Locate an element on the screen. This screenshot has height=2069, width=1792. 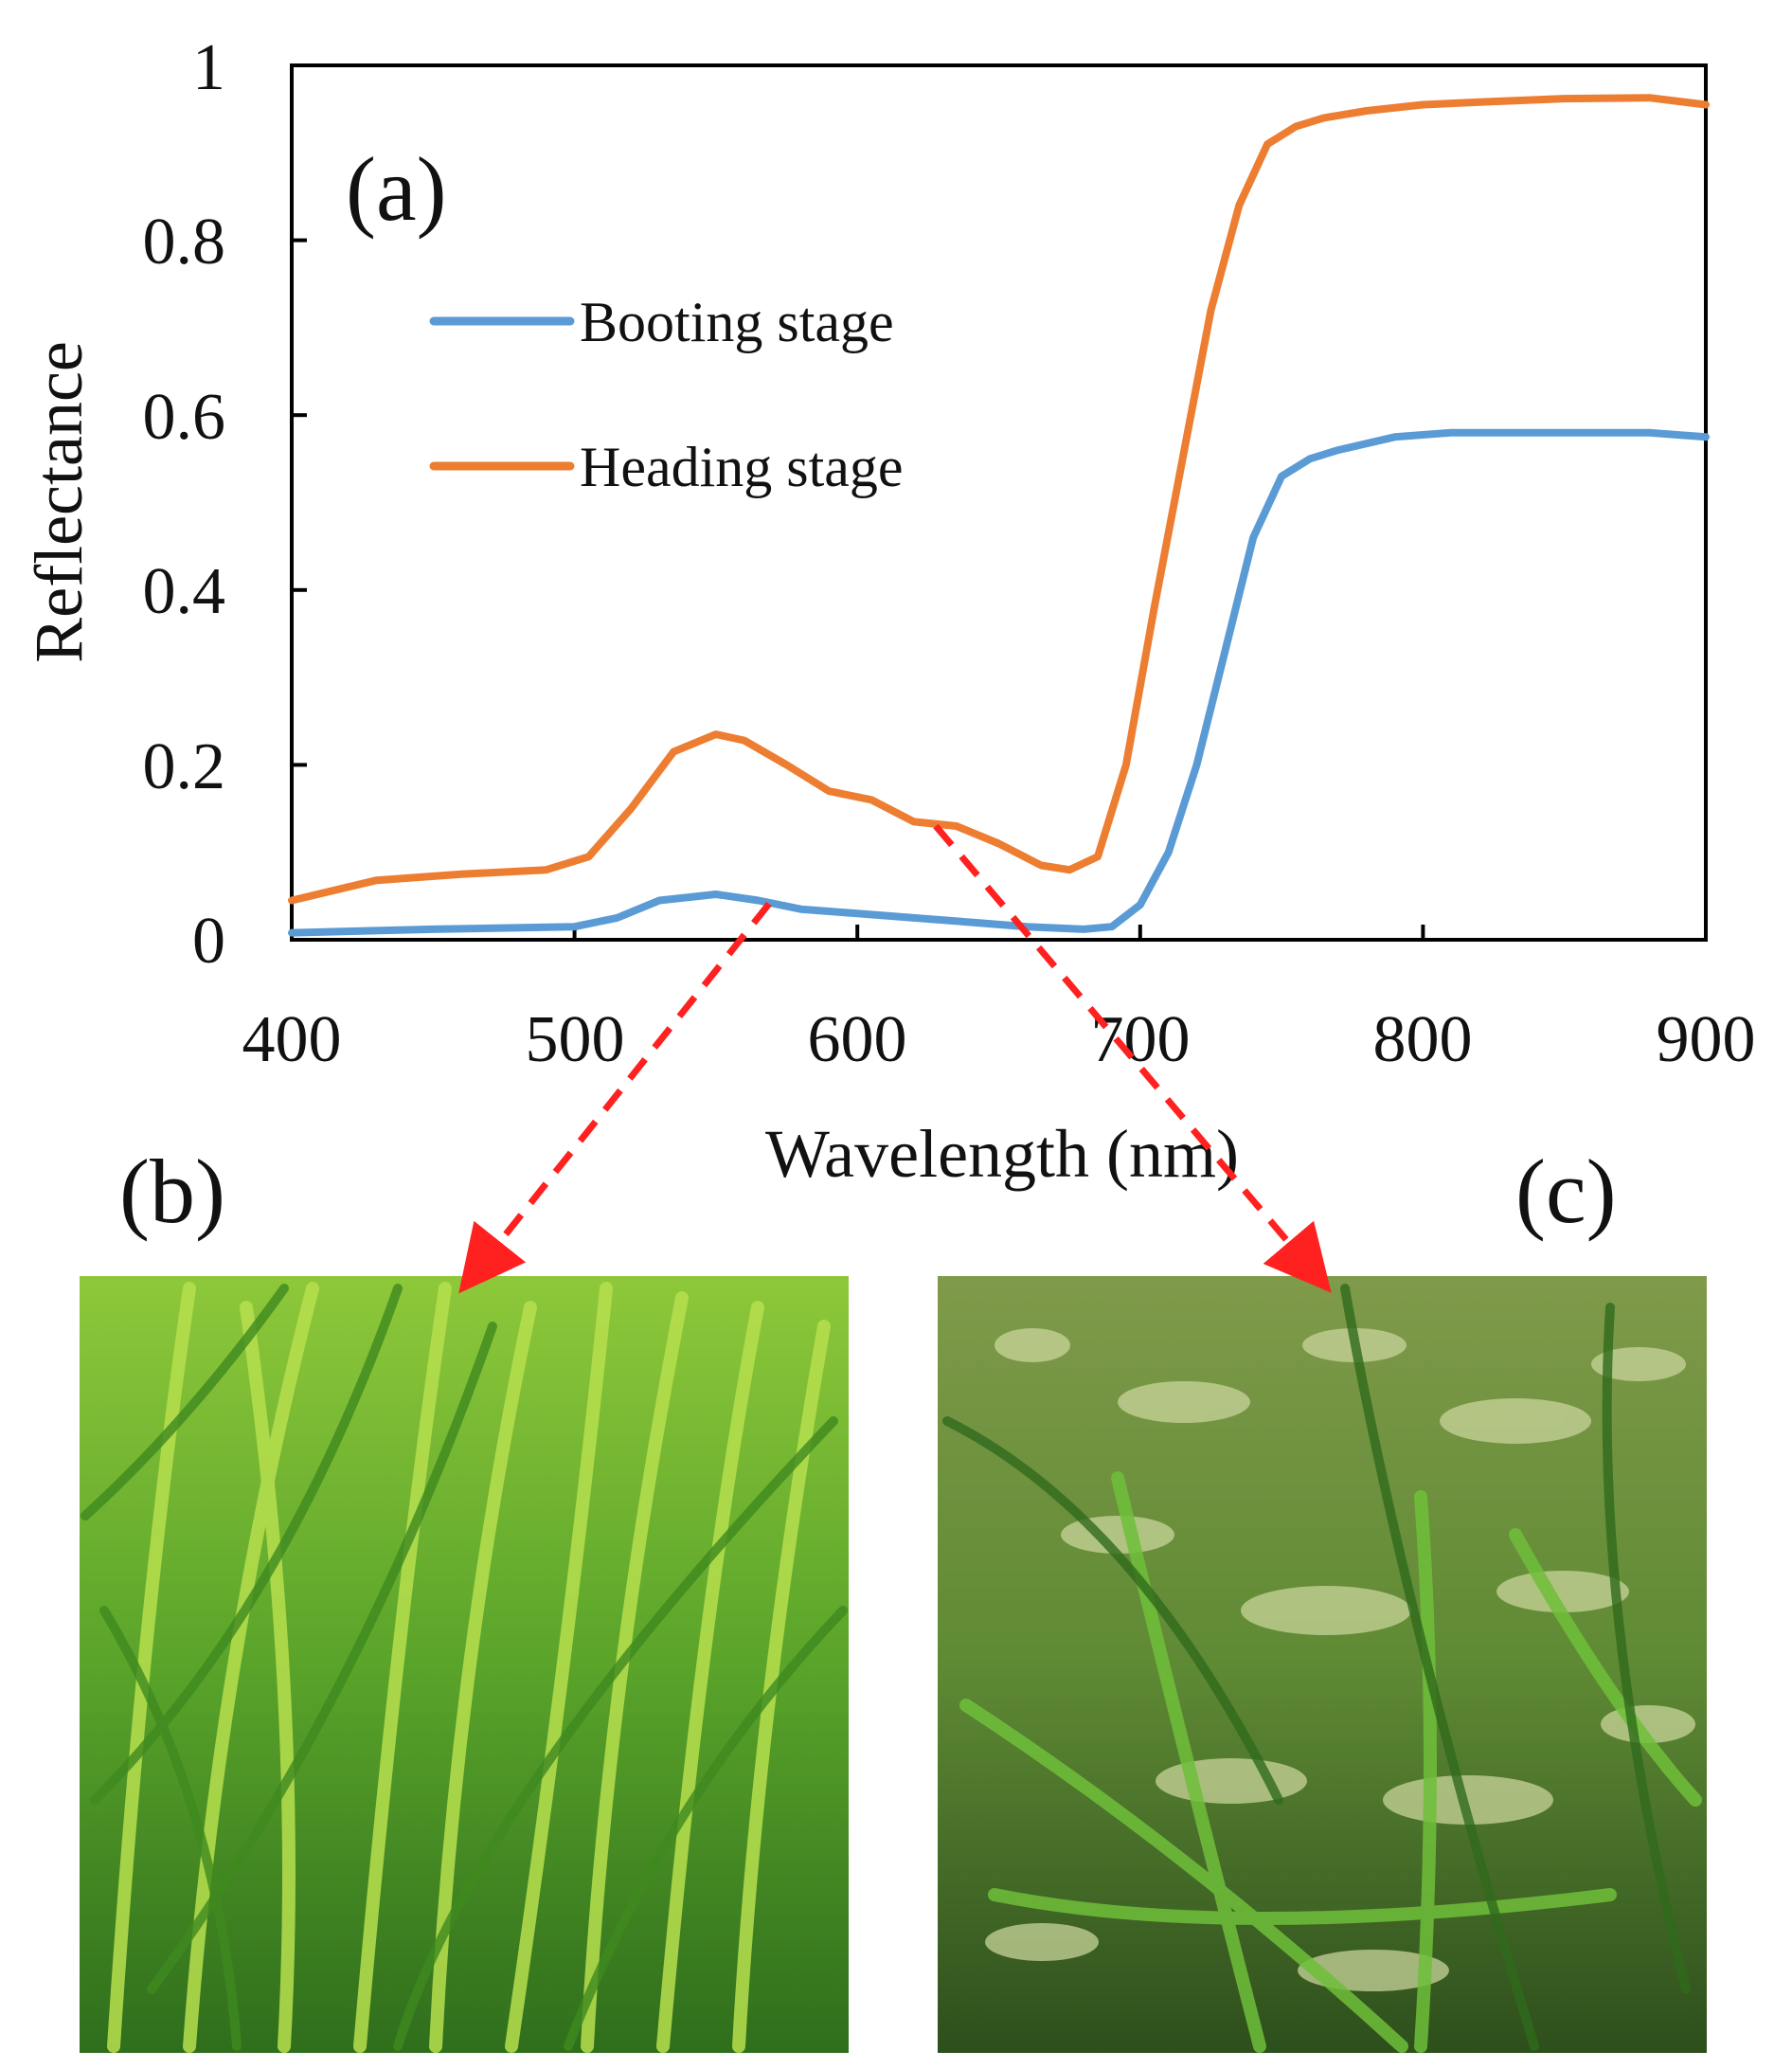
x-tick-label-500: 500 is located at coordinates (575, 1039).